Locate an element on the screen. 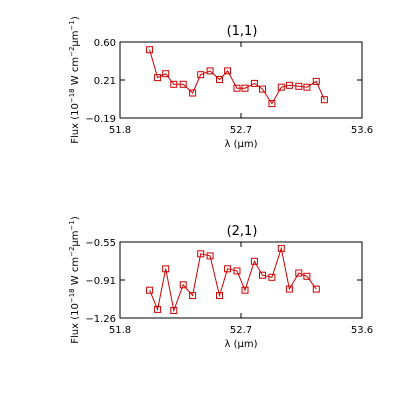 The image size is (400, 400). panel-1-plot-area is located at coordinates (241, 80).